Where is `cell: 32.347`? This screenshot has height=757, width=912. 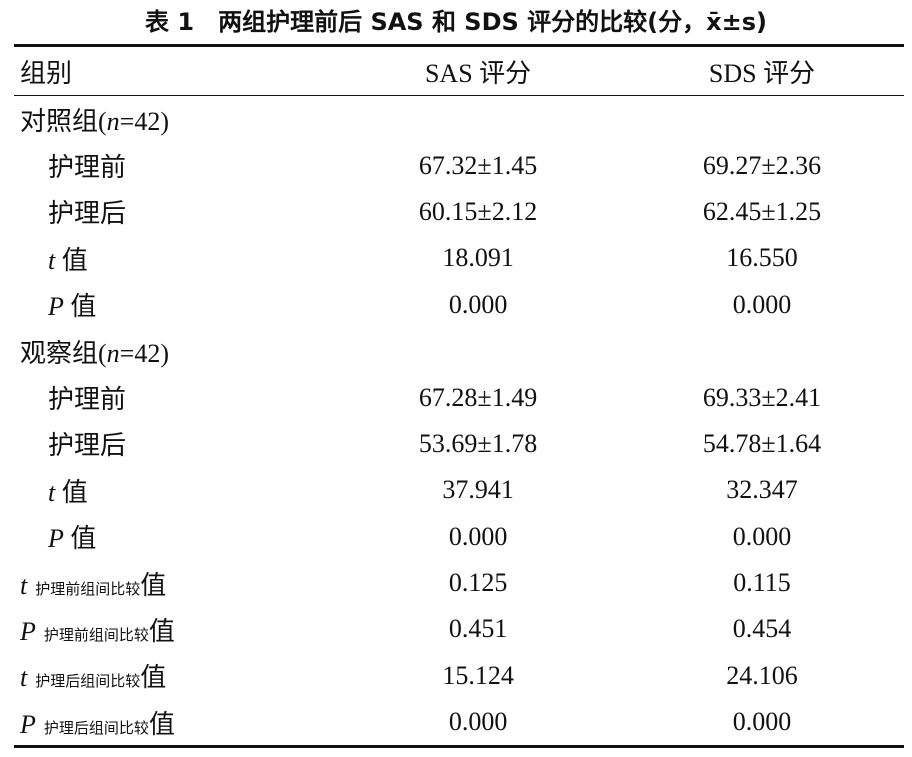
cell: 32.347 is located at coordinates (762, 490).